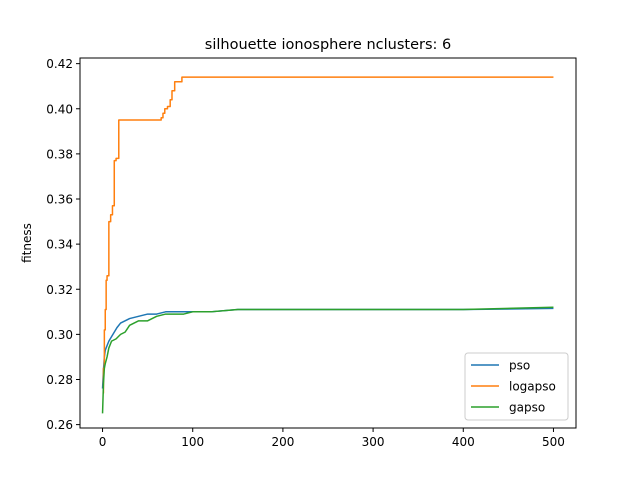 This screenshot has height=480, width=640. What do you see at coordinates (59, 200) in the screenshot?
I see `y-tick-label: 0.36` at bounding box center [59, 200].